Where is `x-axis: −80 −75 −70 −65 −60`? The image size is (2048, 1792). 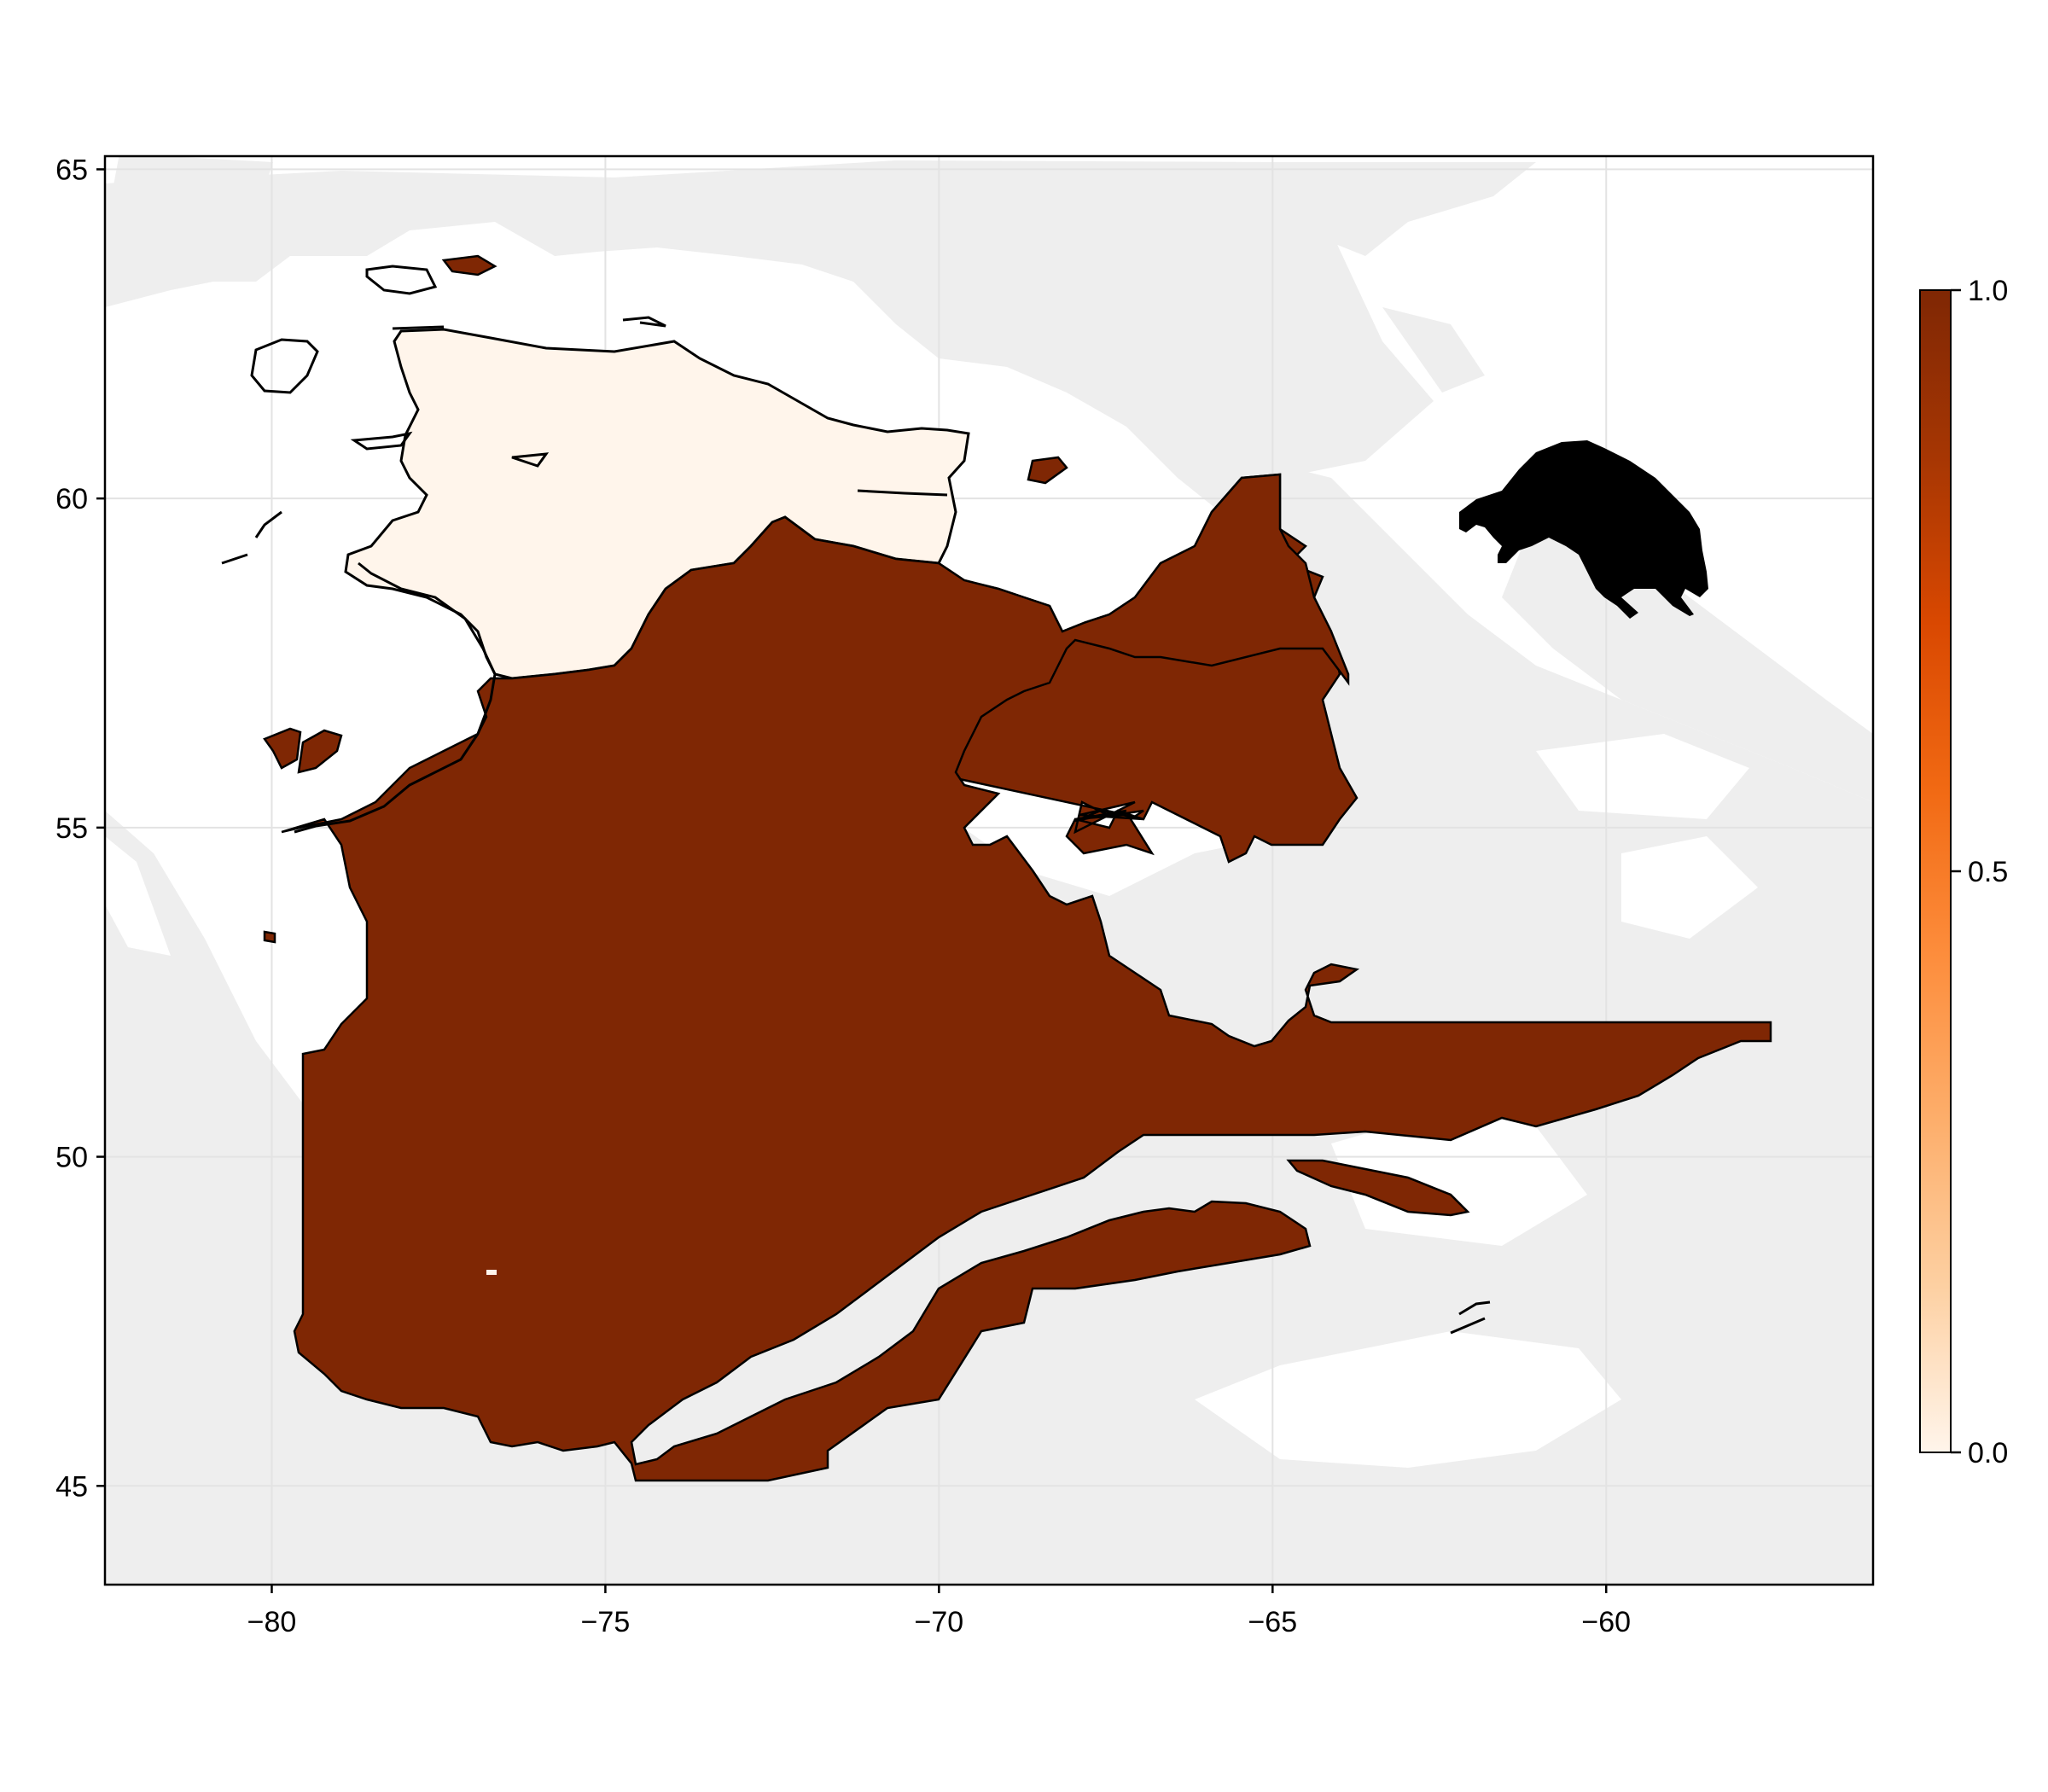 x-axis: −80 −75 −70 −65 −60 is located at coordinates (939, 1611).